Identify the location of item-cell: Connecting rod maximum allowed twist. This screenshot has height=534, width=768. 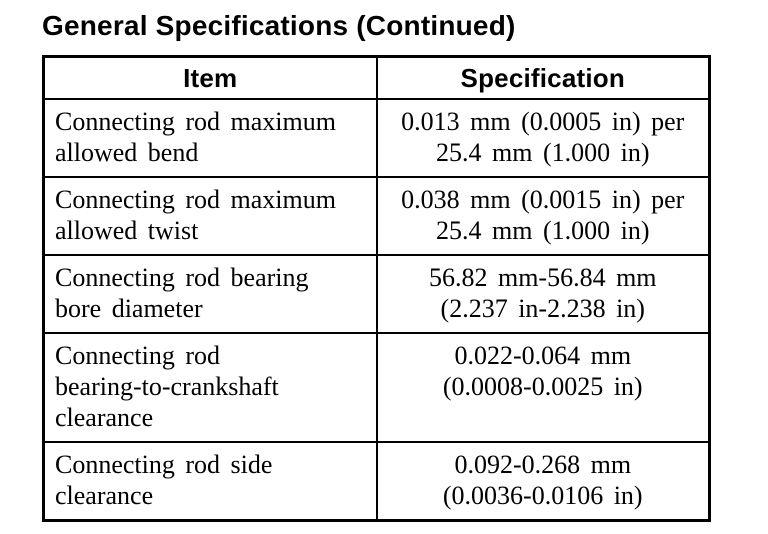
(210, 216).